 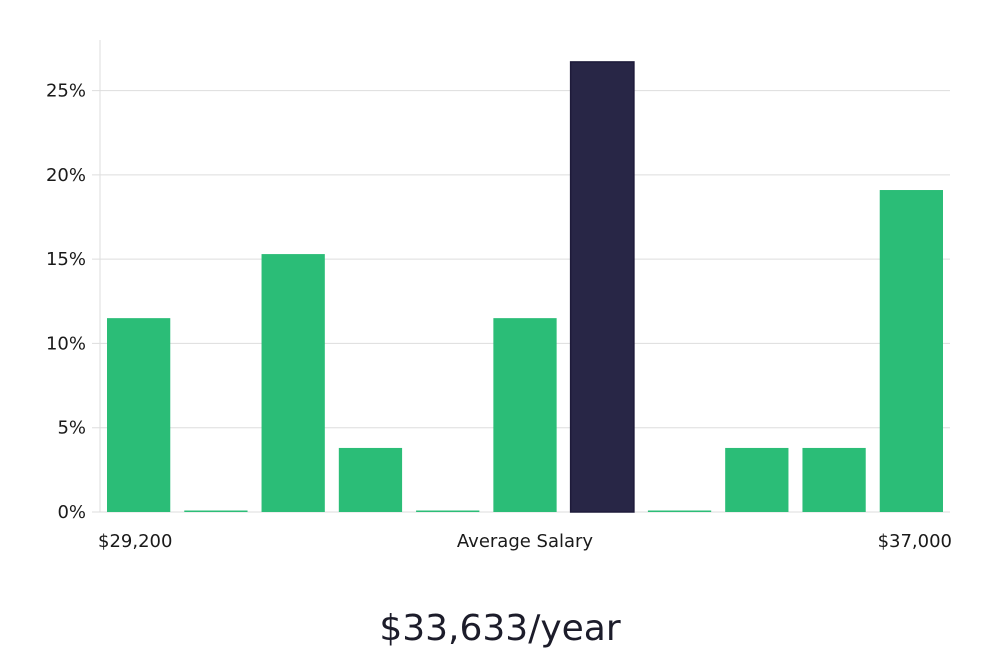 I want to click on y-tick-label: 25%, so click(x=66, y=91).